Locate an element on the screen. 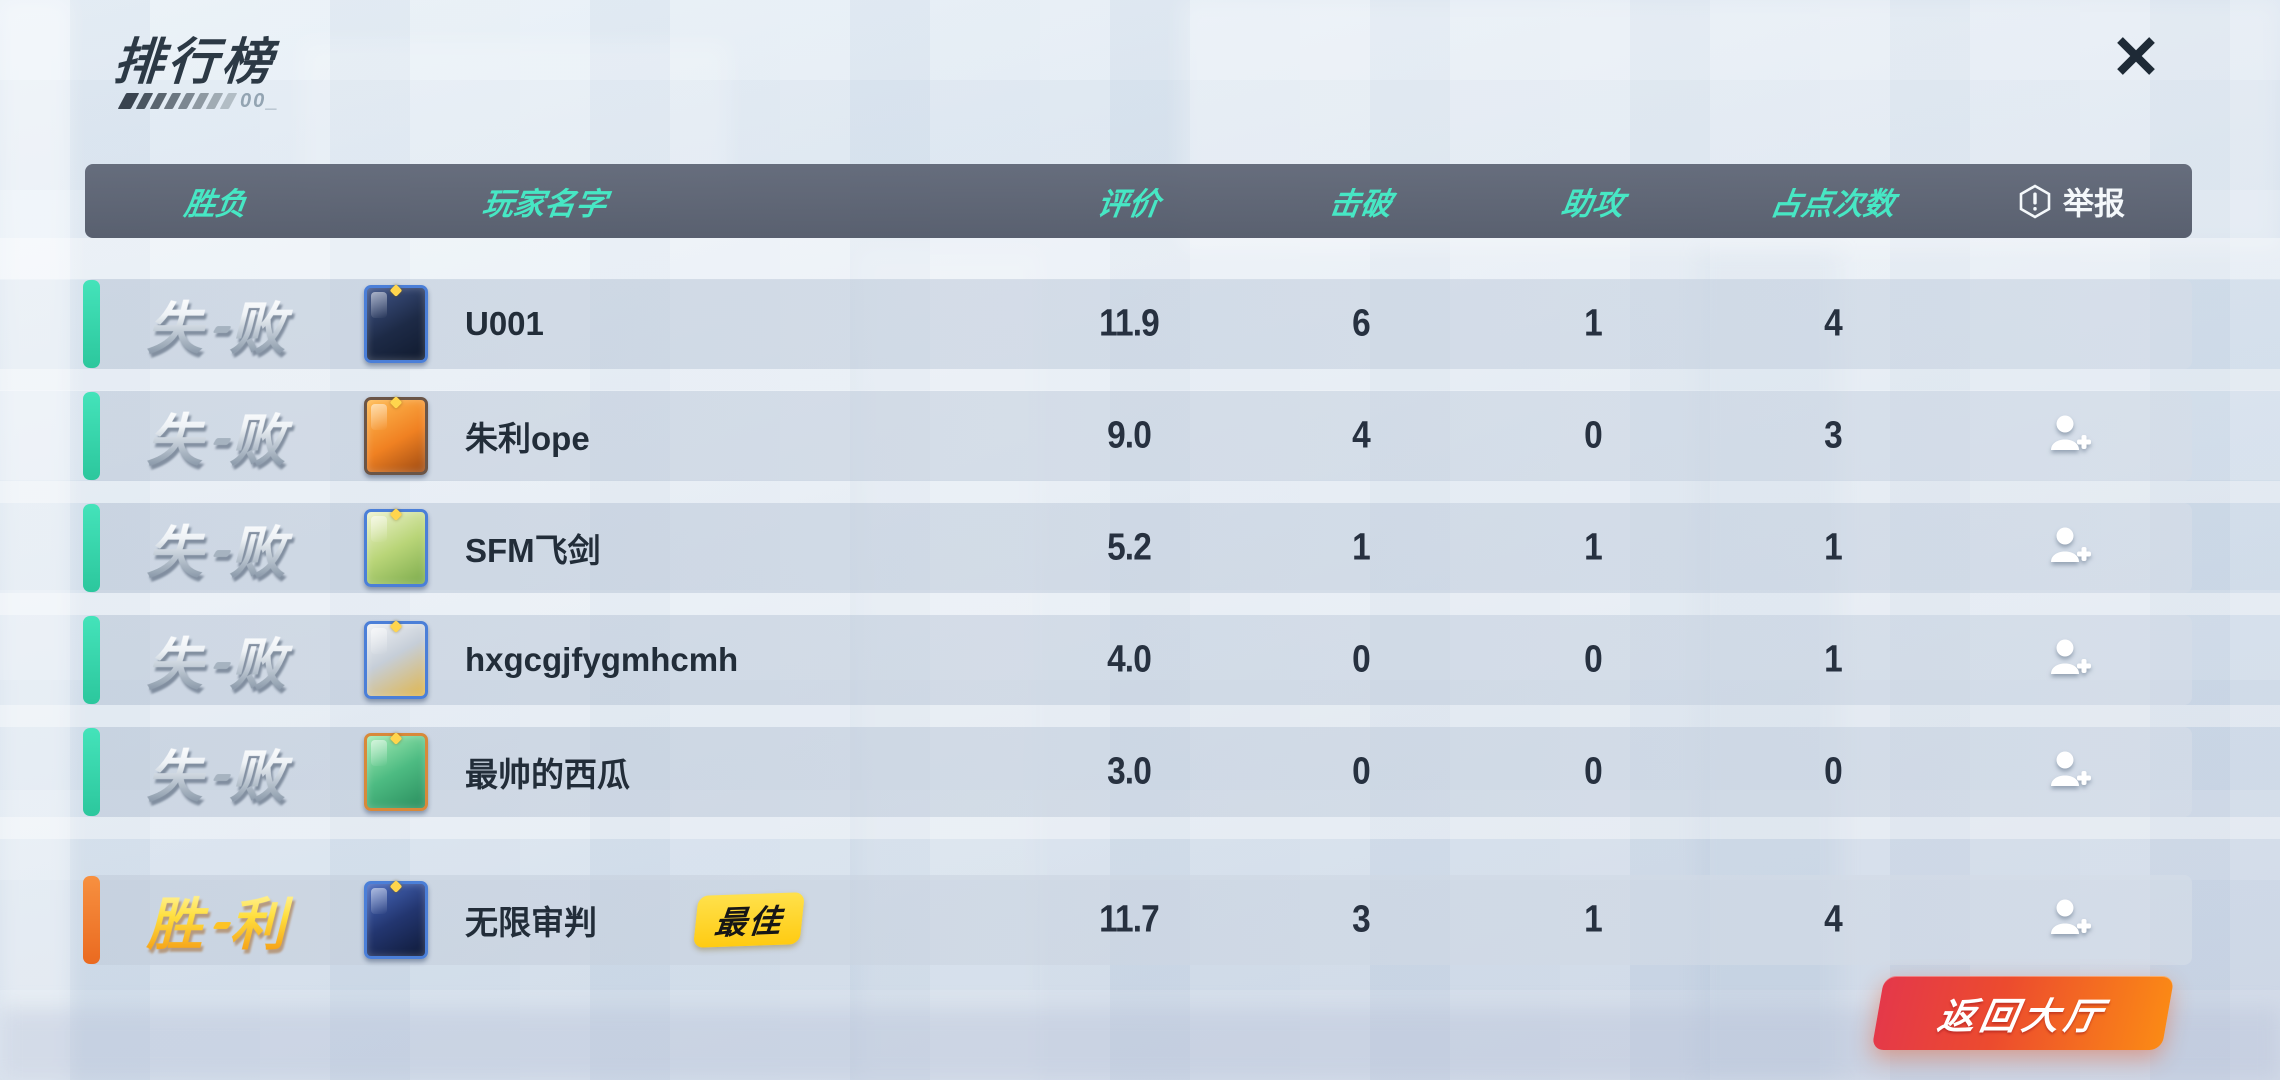 The width and height of the screenshot is (2280, 1080). return-lobby-label: 返回大厅 is located at coordinates (2022, 1016).